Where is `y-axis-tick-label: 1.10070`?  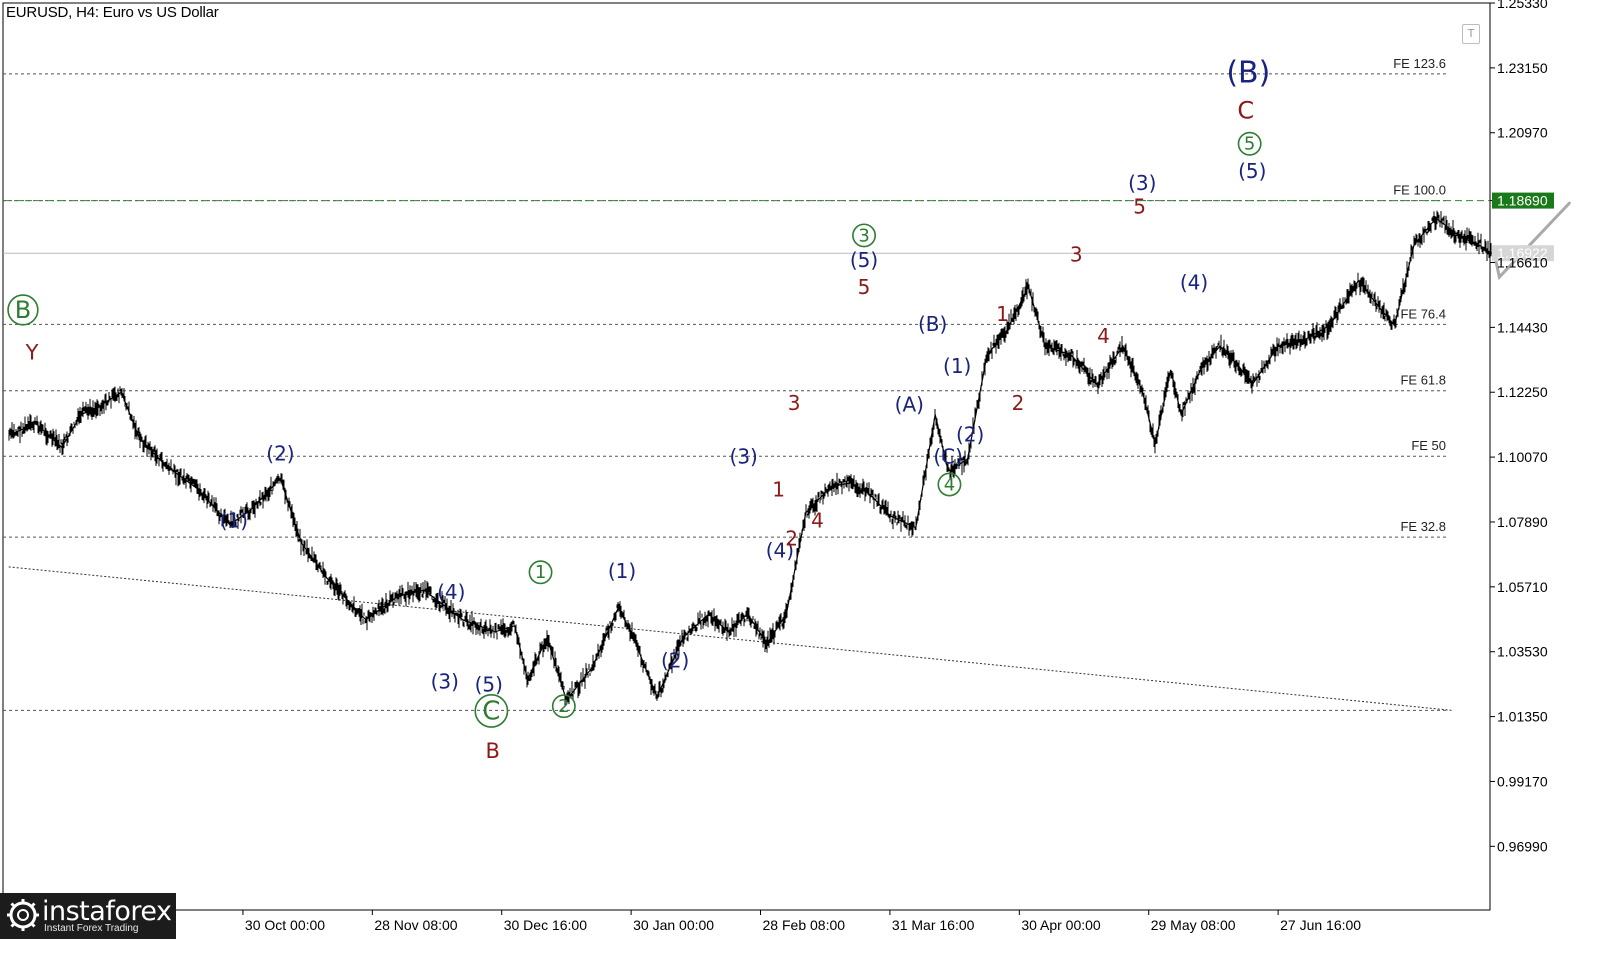 y-axis-tick-label: 1.10070 is located at coordinates (1522, 457).